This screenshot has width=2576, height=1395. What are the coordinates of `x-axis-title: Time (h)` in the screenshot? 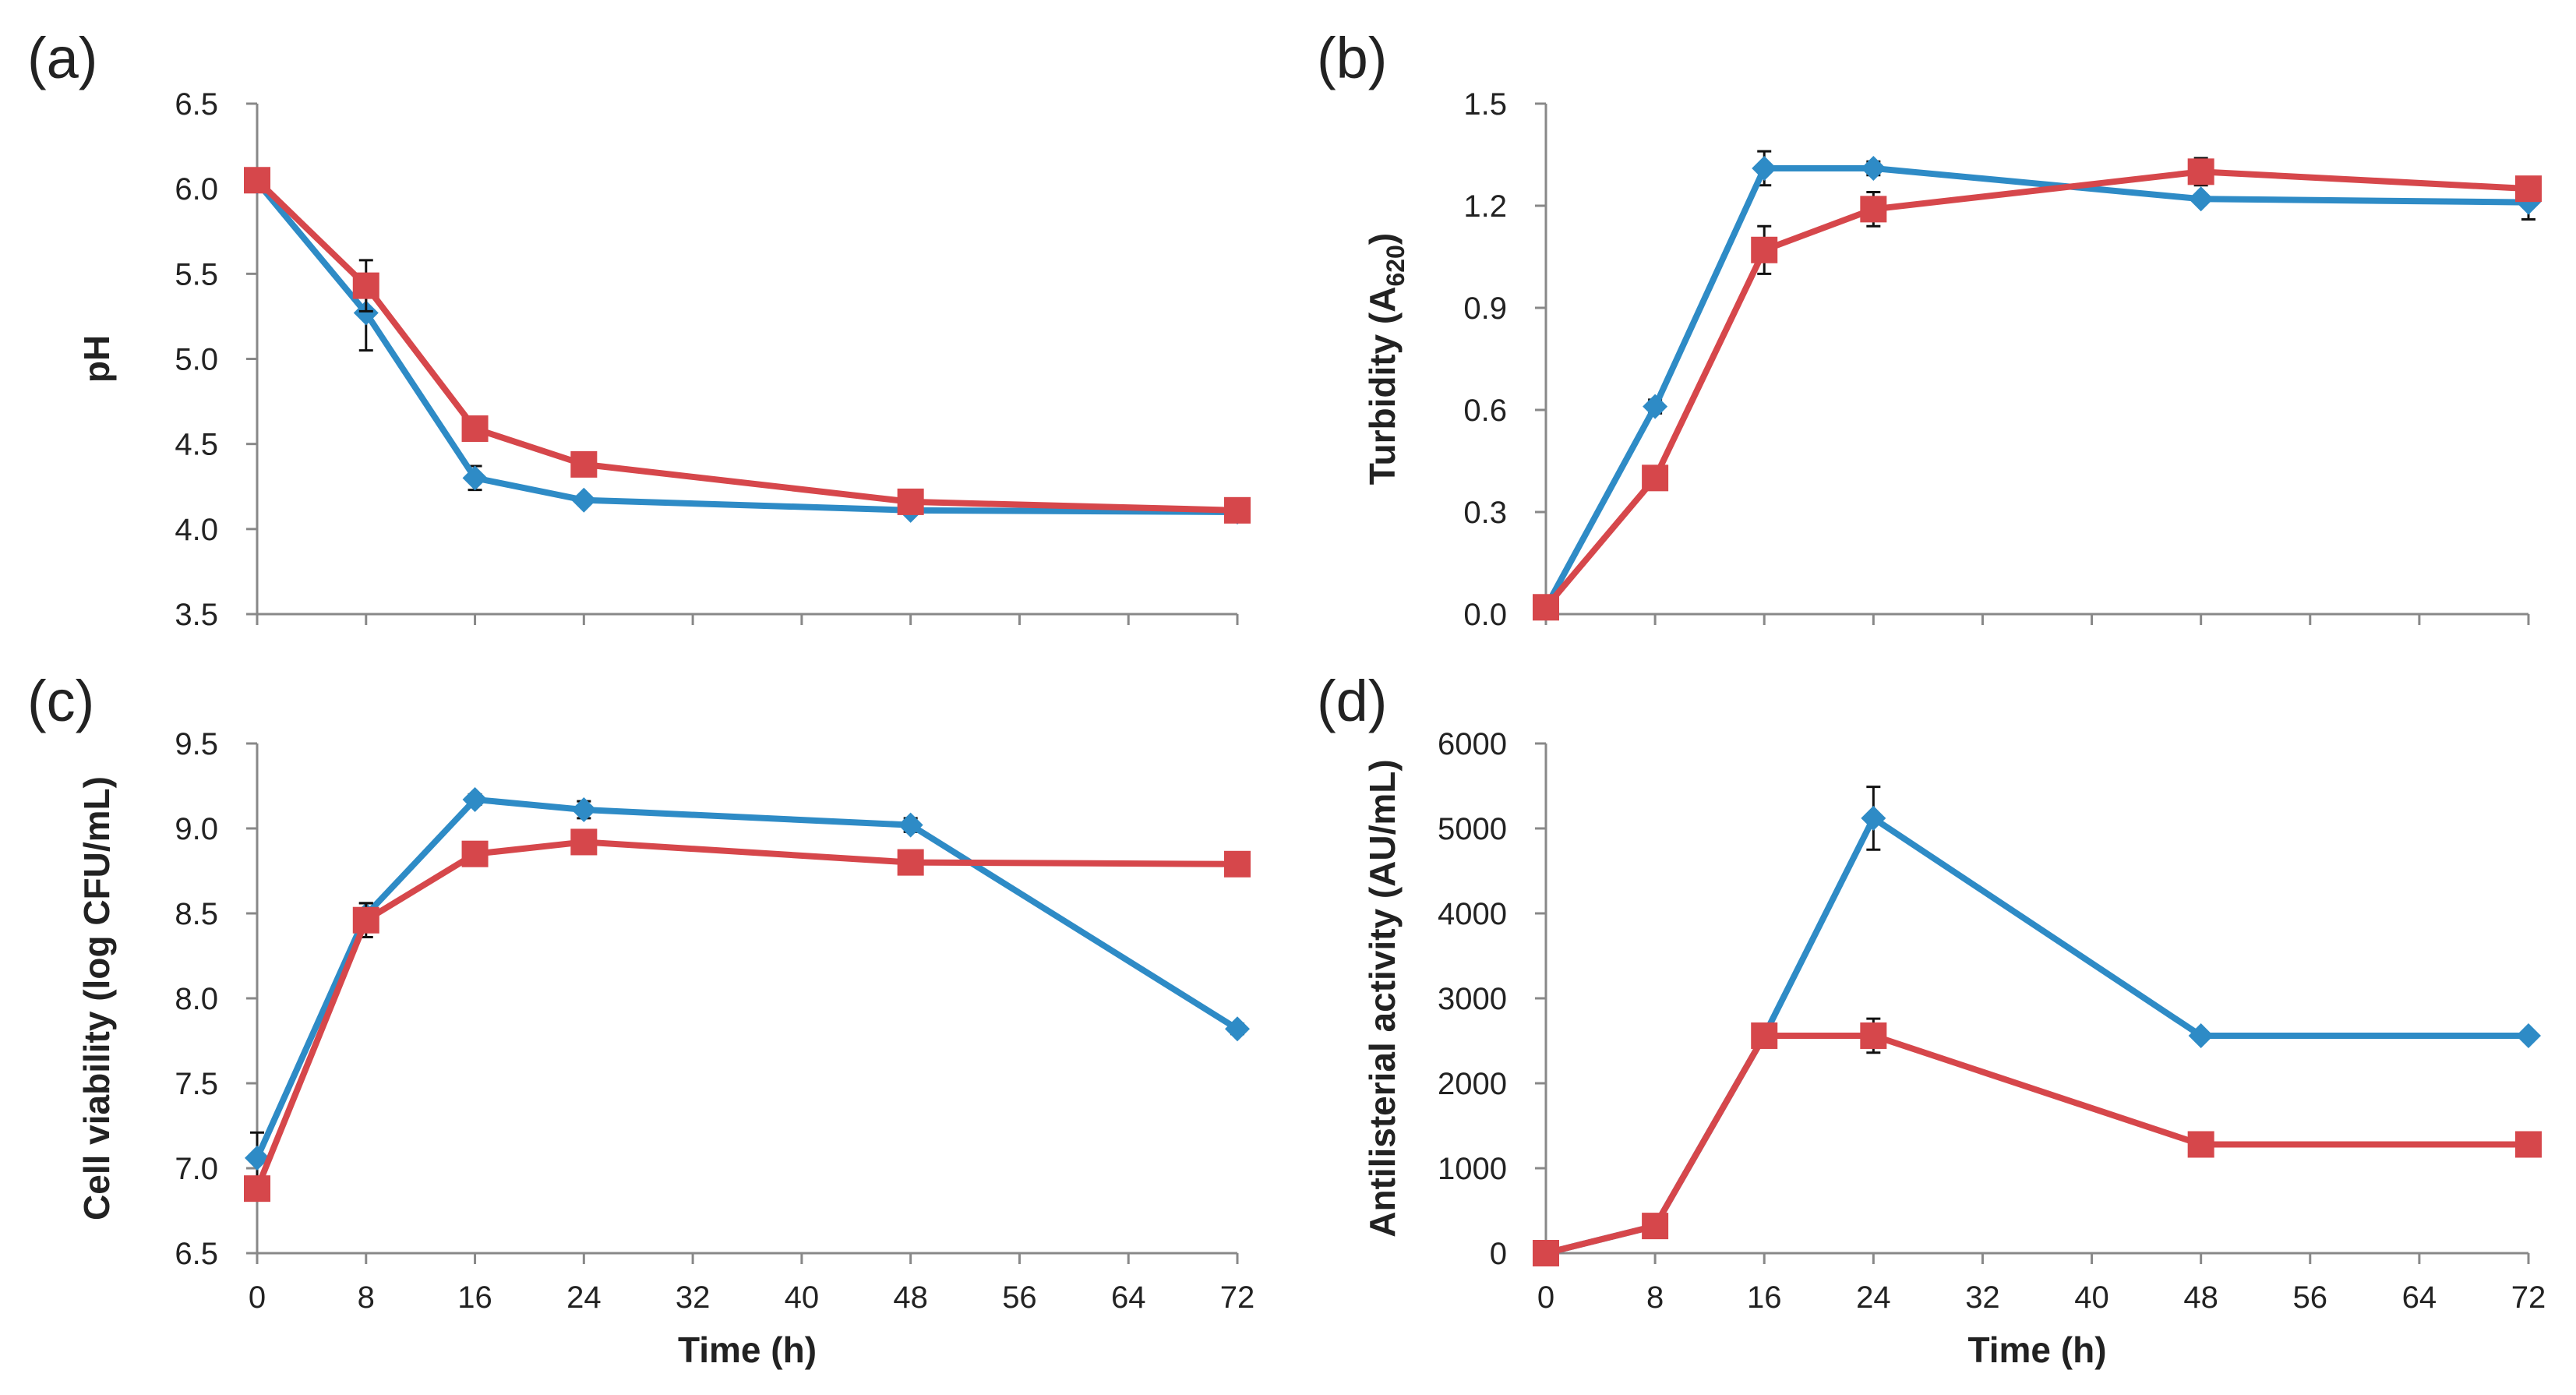 It's located at (747, 1350).